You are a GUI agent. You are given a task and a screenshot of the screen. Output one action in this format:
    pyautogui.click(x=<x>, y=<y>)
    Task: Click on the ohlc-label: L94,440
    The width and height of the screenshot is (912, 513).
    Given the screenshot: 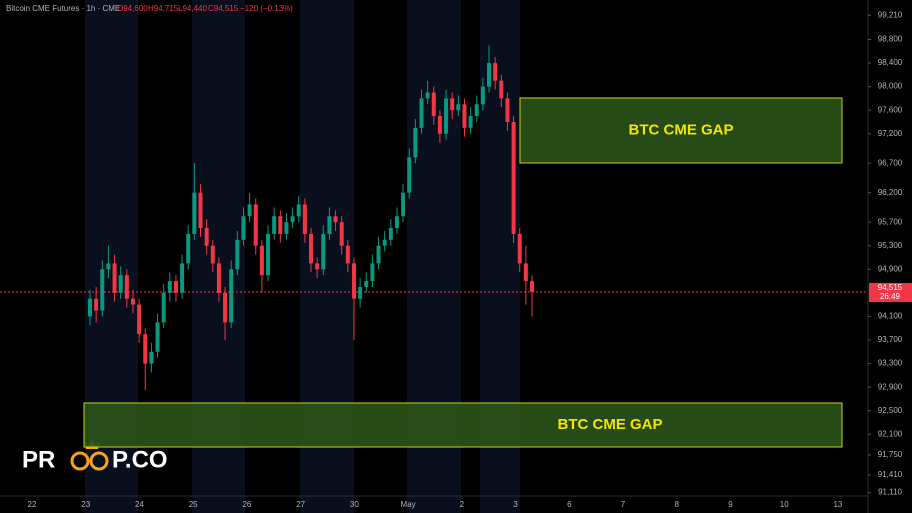 What is the action you would take?
    pyautogui.click(x=192, y=8)
    